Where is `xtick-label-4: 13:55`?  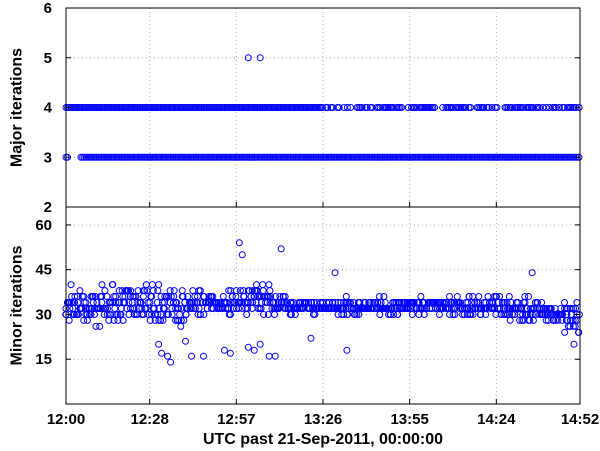 xtick-label-4: 13:55 is located at coordinates (409, 419).